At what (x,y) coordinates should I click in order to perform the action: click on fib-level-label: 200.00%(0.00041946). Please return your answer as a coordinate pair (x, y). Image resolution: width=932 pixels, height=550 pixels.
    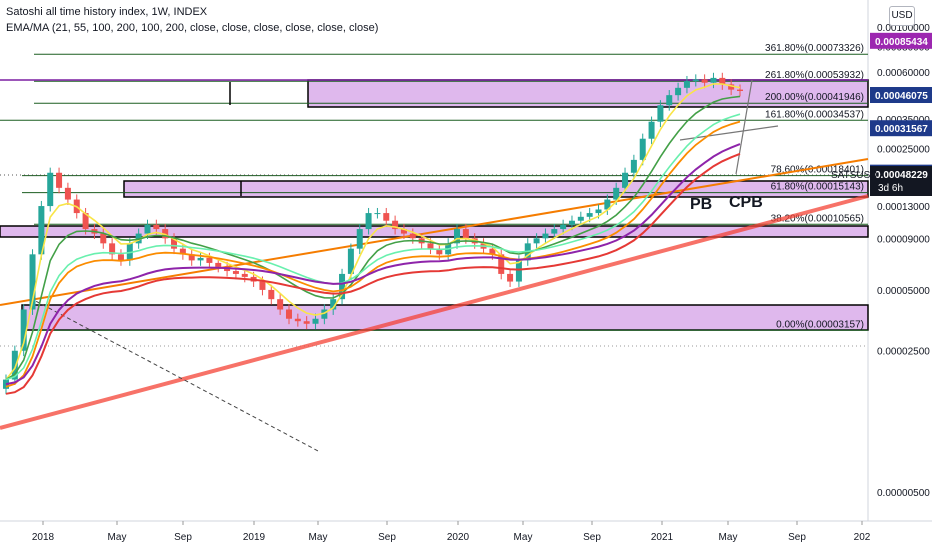
    Looking at the image, I should click on (814, 97).